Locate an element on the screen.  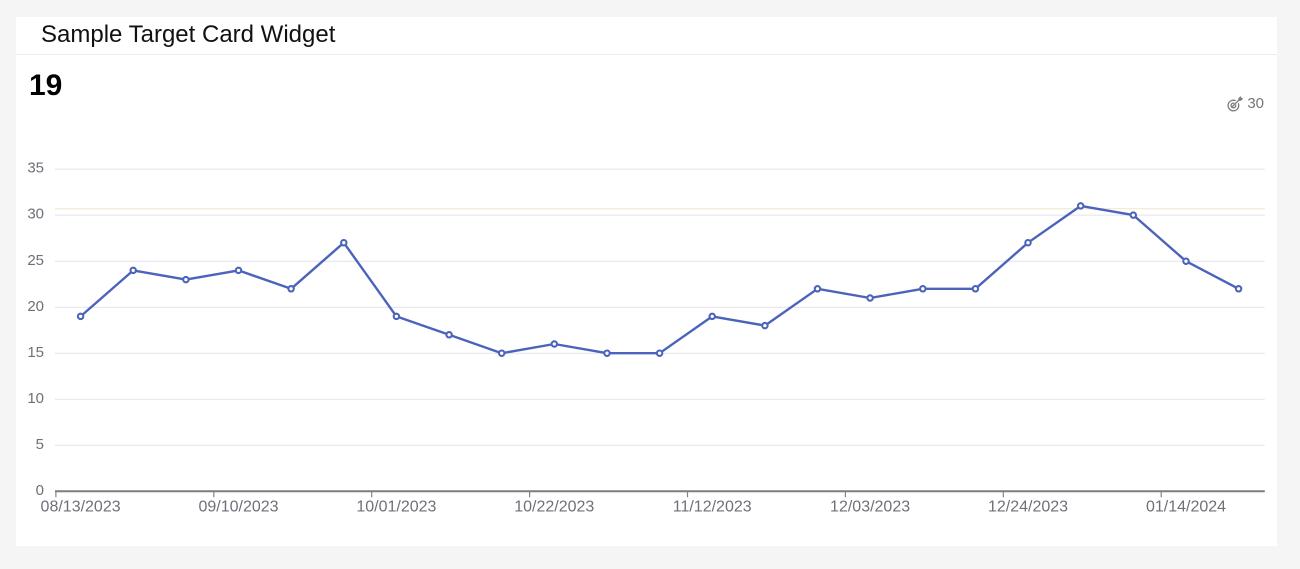
svg-text: 12/24/2023 is located at coordinates (1028, 507).